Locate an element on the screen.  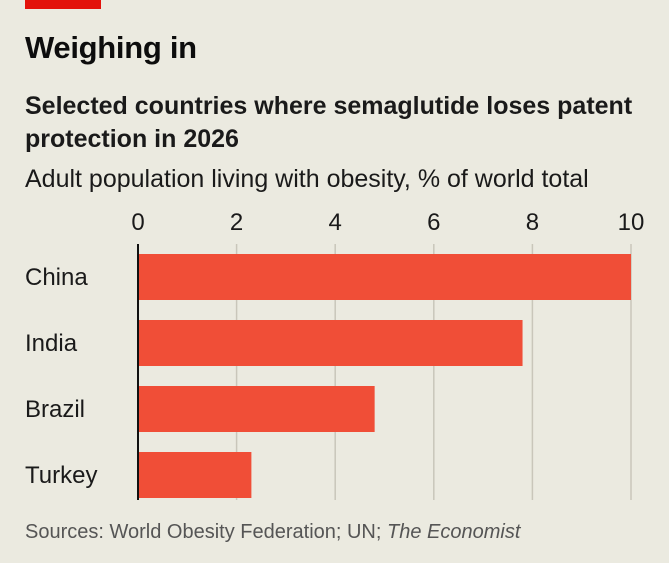
accent-tag is located at coordinates (63, 4).